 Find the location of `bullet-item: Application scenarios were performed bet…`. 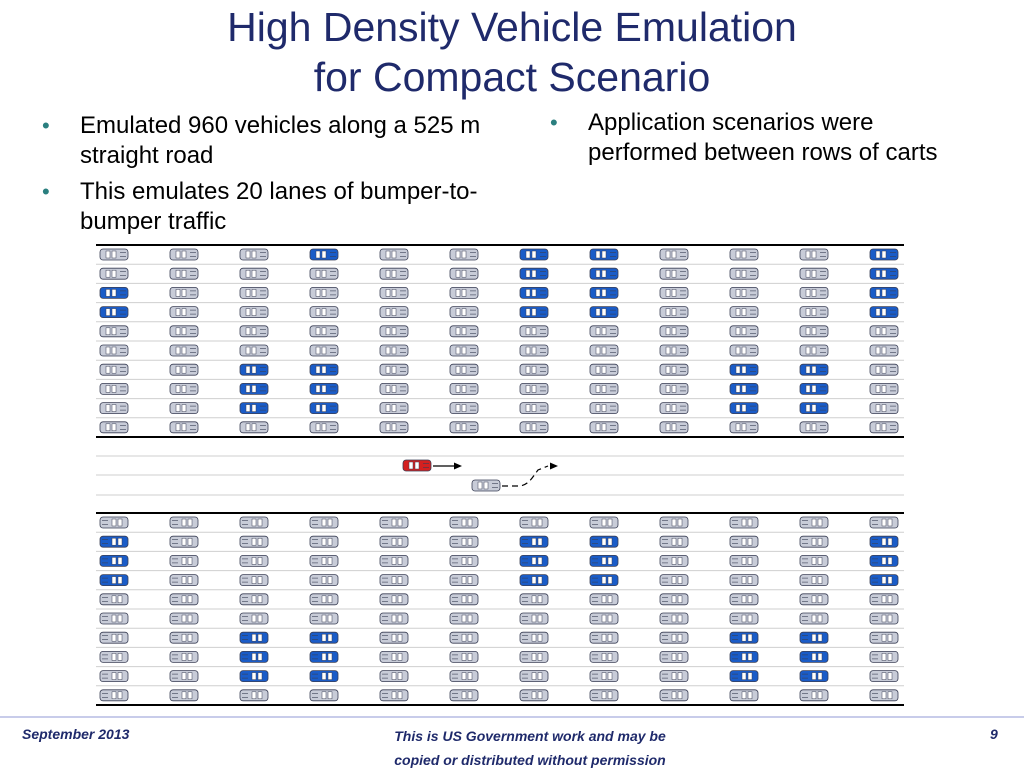

bullet-item: Application scenarios were performed bet… is located at coordinates (765, 138).